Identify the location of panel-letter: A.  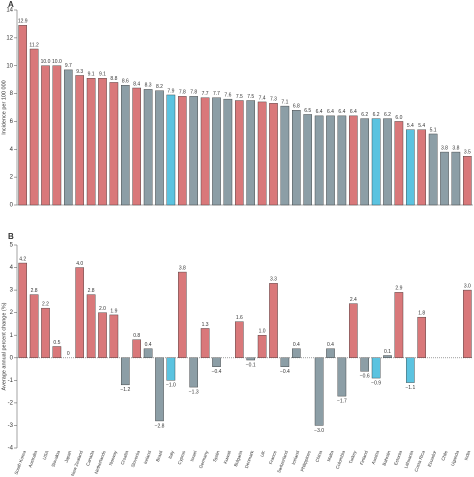
(11, 4).